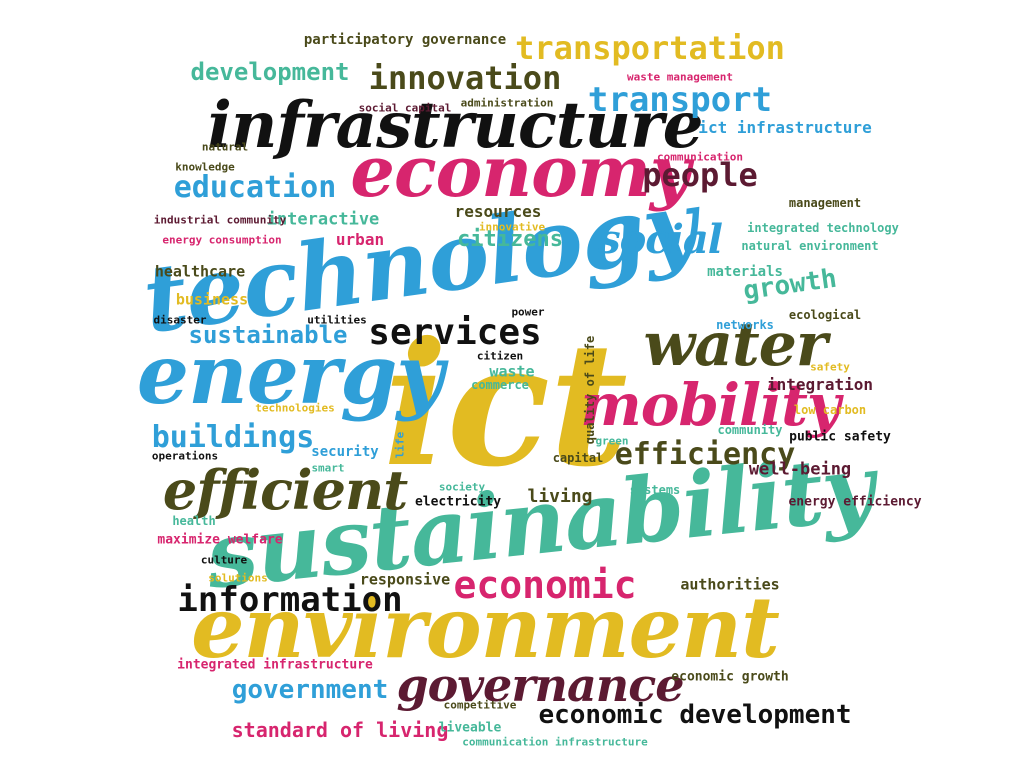 This screenshot has width=1024, height=768. I want to click on word-disaster: disaster, so click(180, 320).